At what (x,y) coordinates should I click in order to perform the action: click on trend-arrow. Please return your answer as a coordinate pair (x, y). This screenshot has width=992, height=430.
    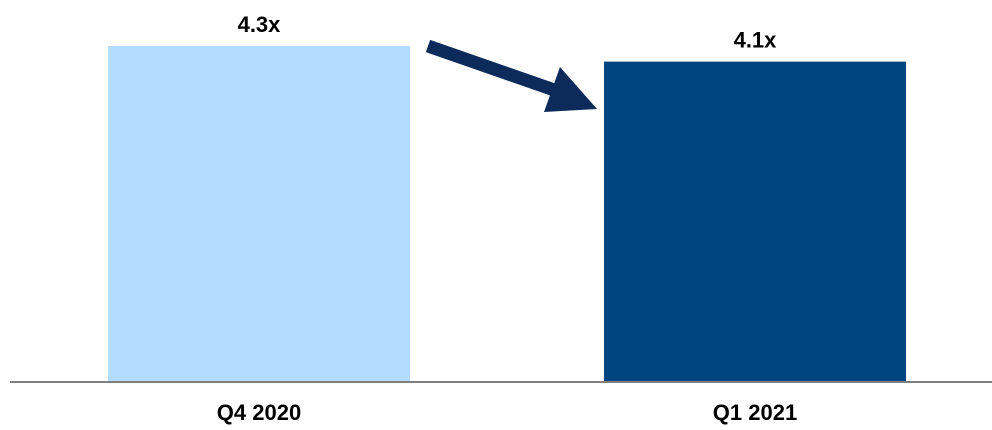
    Looking at the image, I should click on (511, 75).